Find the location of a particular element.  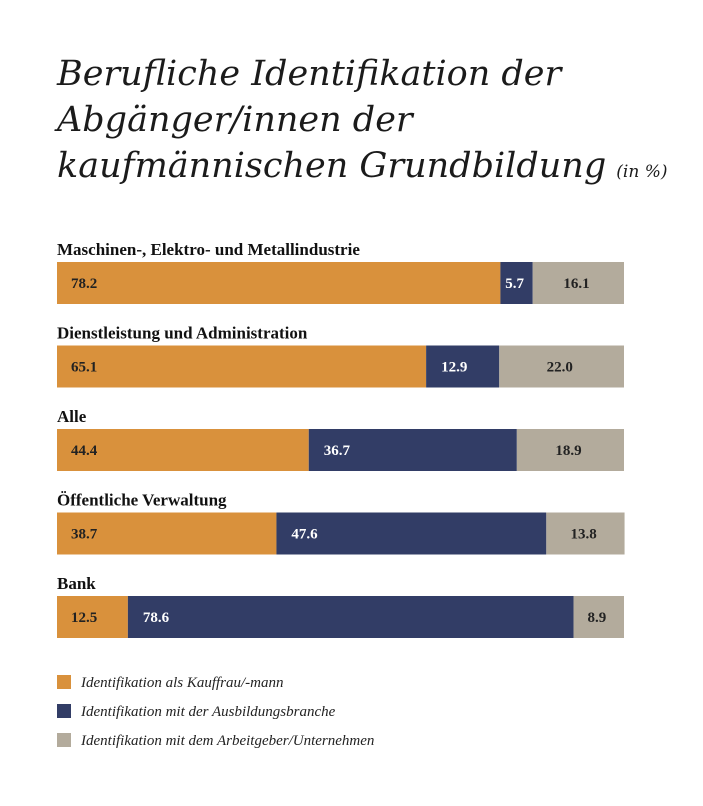

data-label: 47.6 is located at coordinates (304, 535).